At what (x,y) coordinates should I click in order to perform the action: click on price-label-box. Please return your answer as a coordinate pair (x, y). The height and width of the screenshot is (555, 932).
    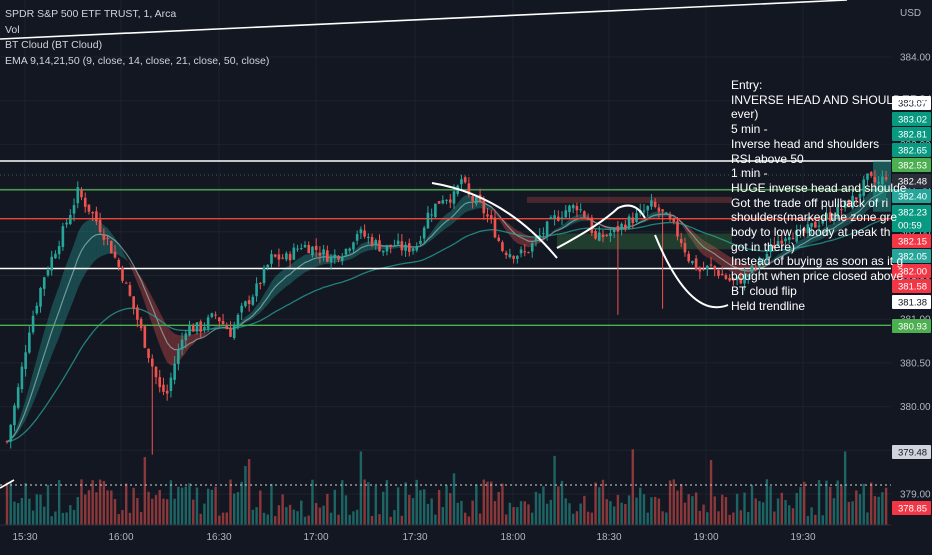
    Looking at the image, I should click on (911, 196).